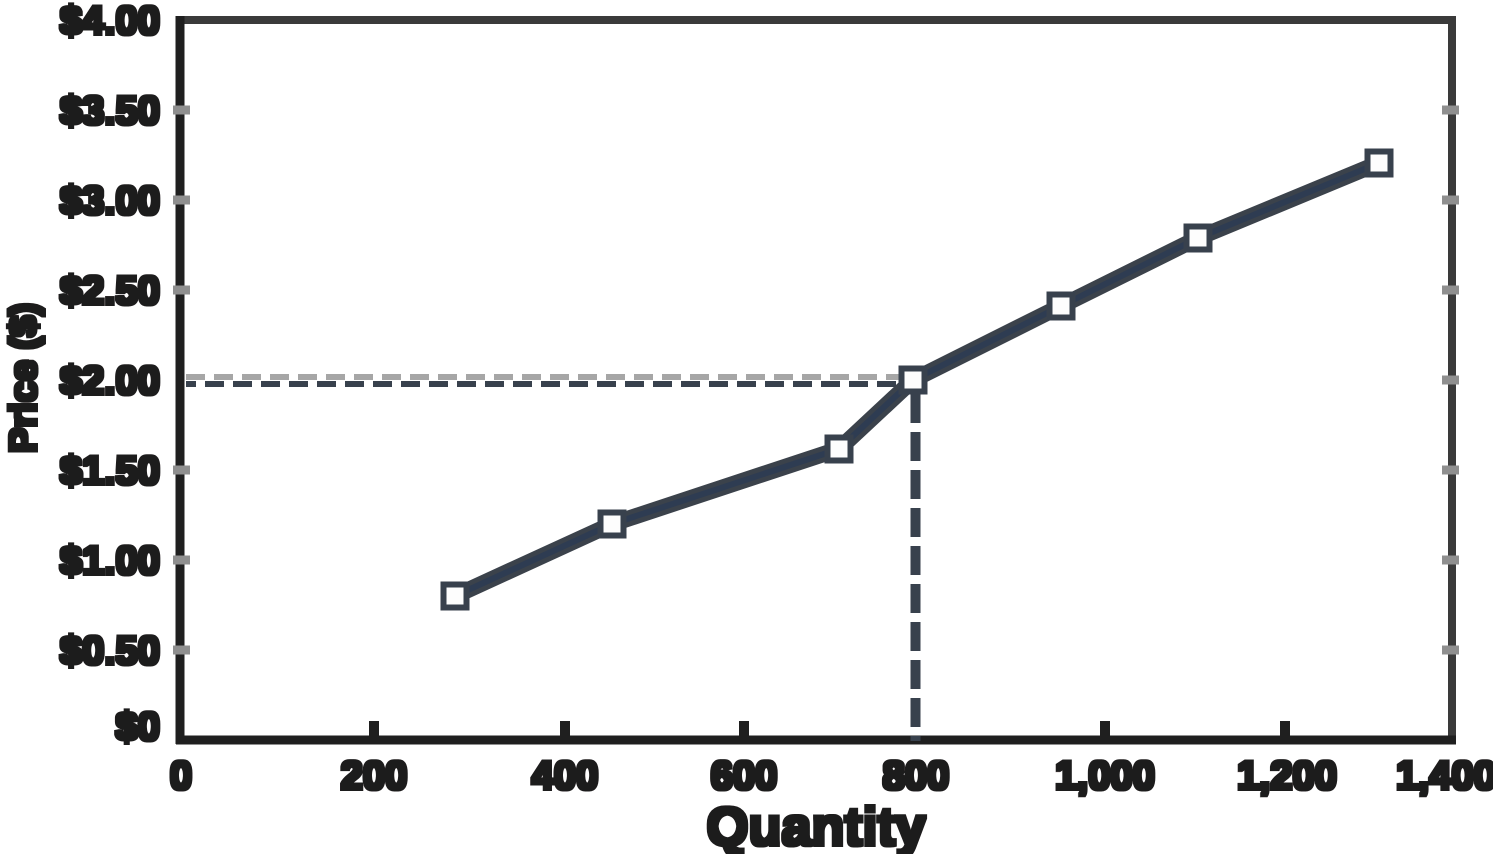  What do you see at coordinates (1105, 776) in the screenshot?
I see `svg-text: 1,000` at bounding box center [1105, 776].